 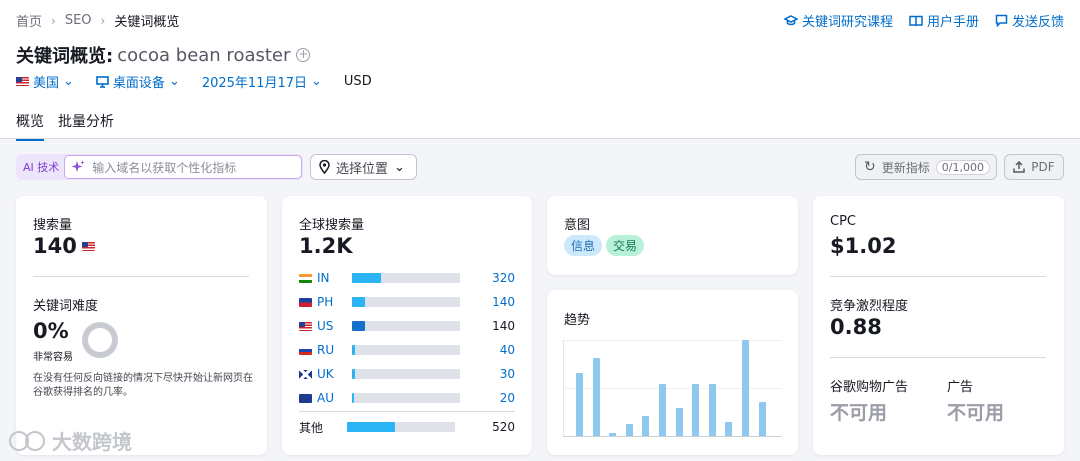 What do you see at coordinates (507, 350) in the screenshot?
I see `country-value: 40` at bounding box center [507, 350].